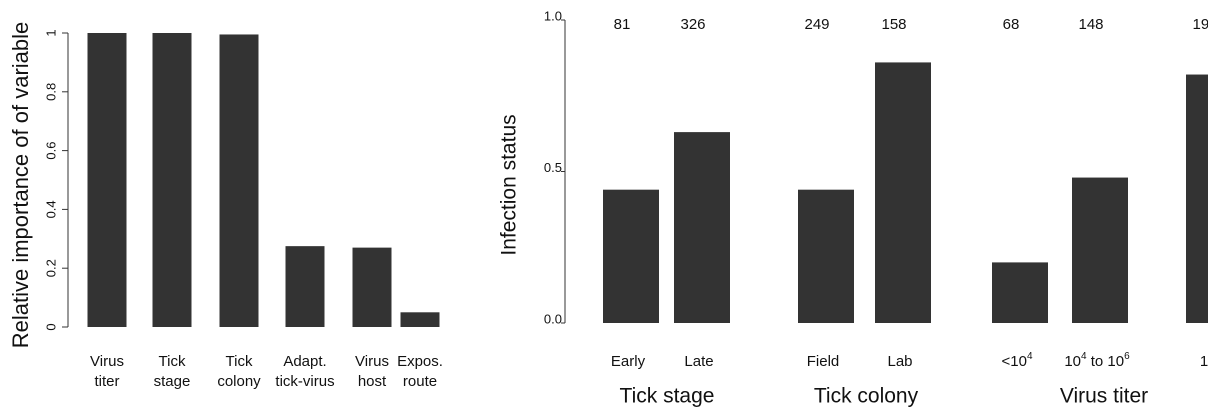  Describe the element at coordinates (50, 209) in the screenshot. I see `y-tick-label: 0.4` at that location.